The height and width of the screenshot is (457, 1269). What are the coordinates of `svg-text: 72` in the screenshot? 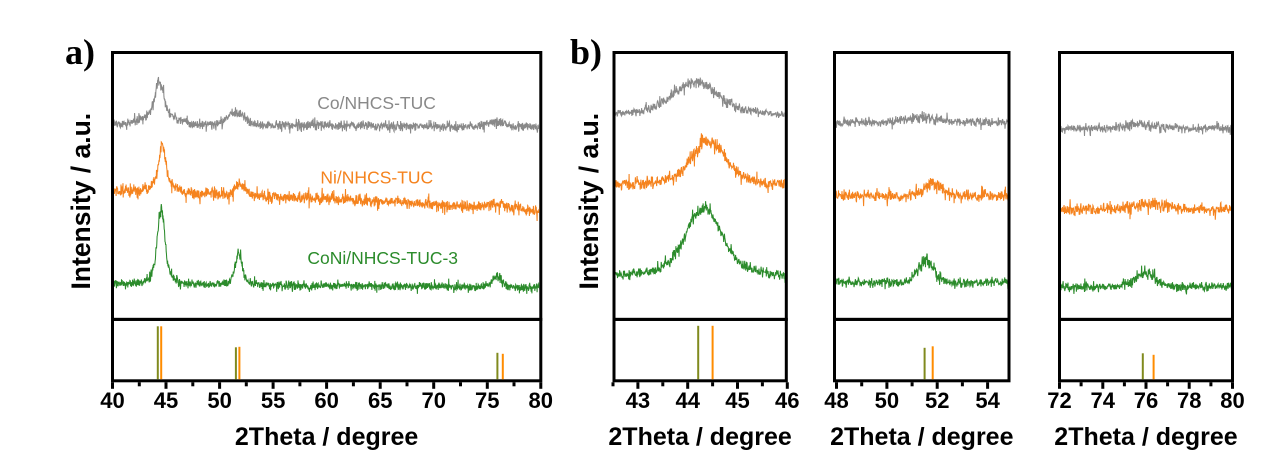 It's located at (1059, 400).